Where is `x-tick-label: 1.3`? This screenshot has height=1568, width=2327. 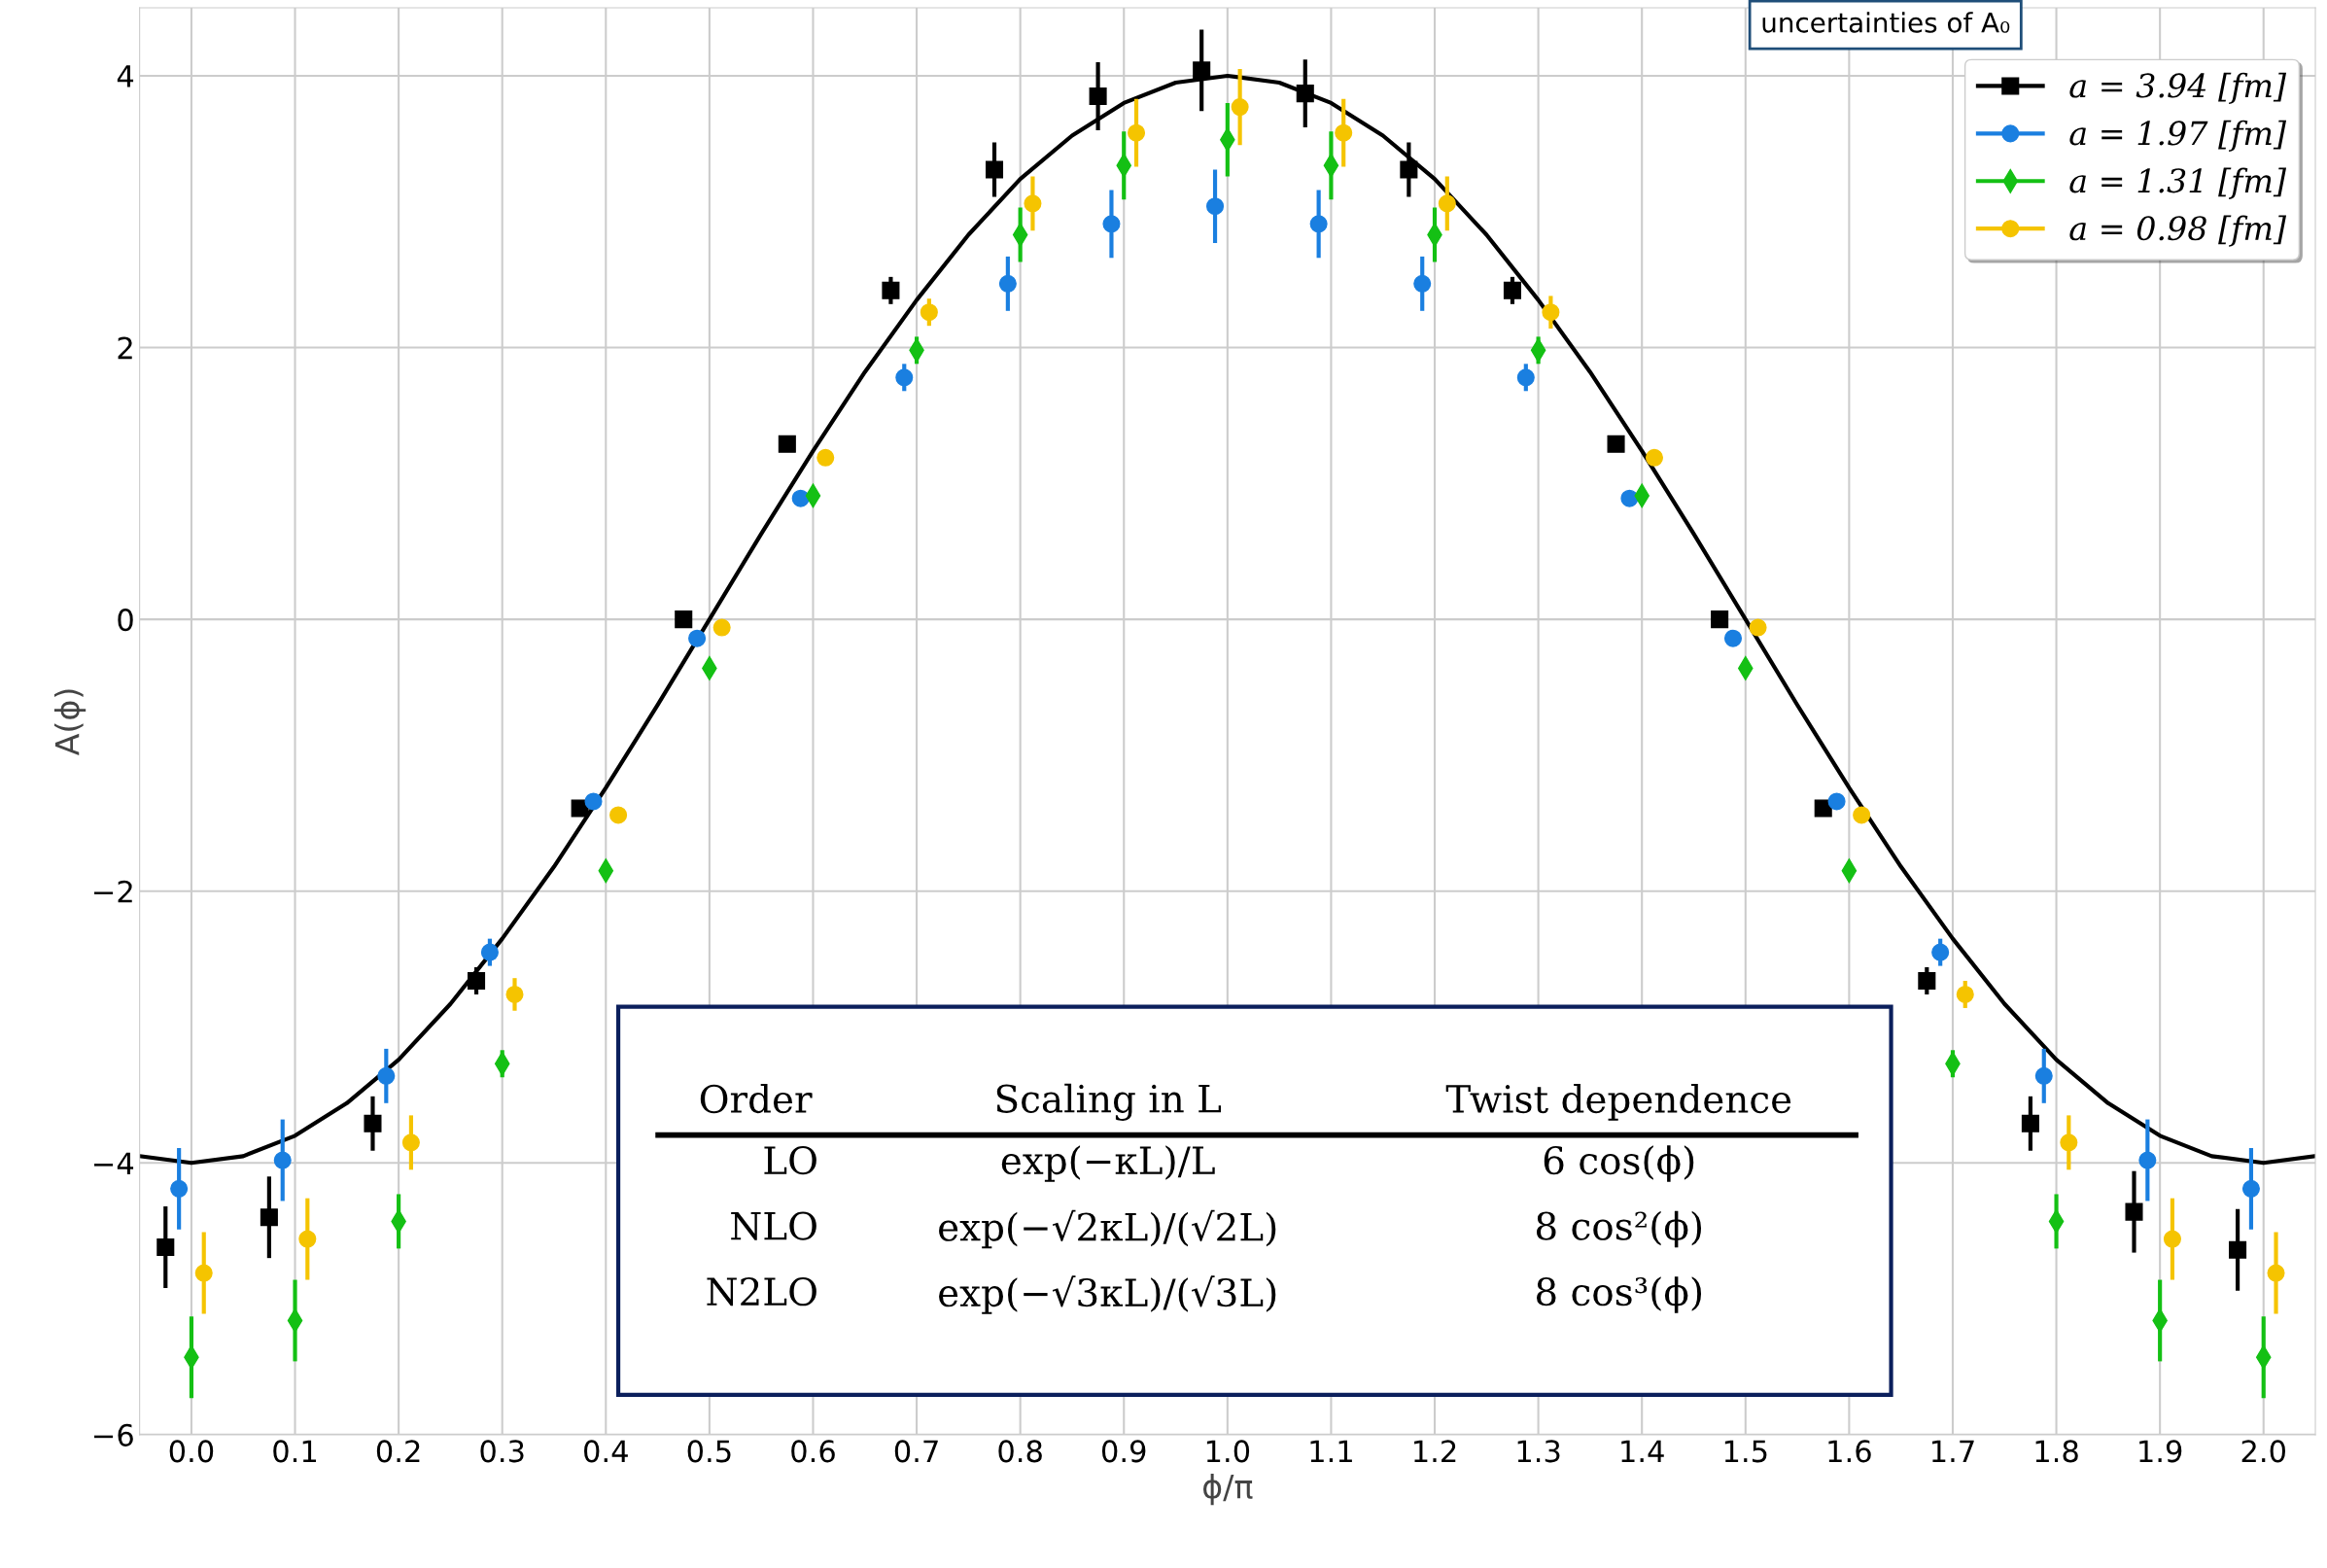
x-tick-label: 1.3 is located at coordinates (1538, 1451).